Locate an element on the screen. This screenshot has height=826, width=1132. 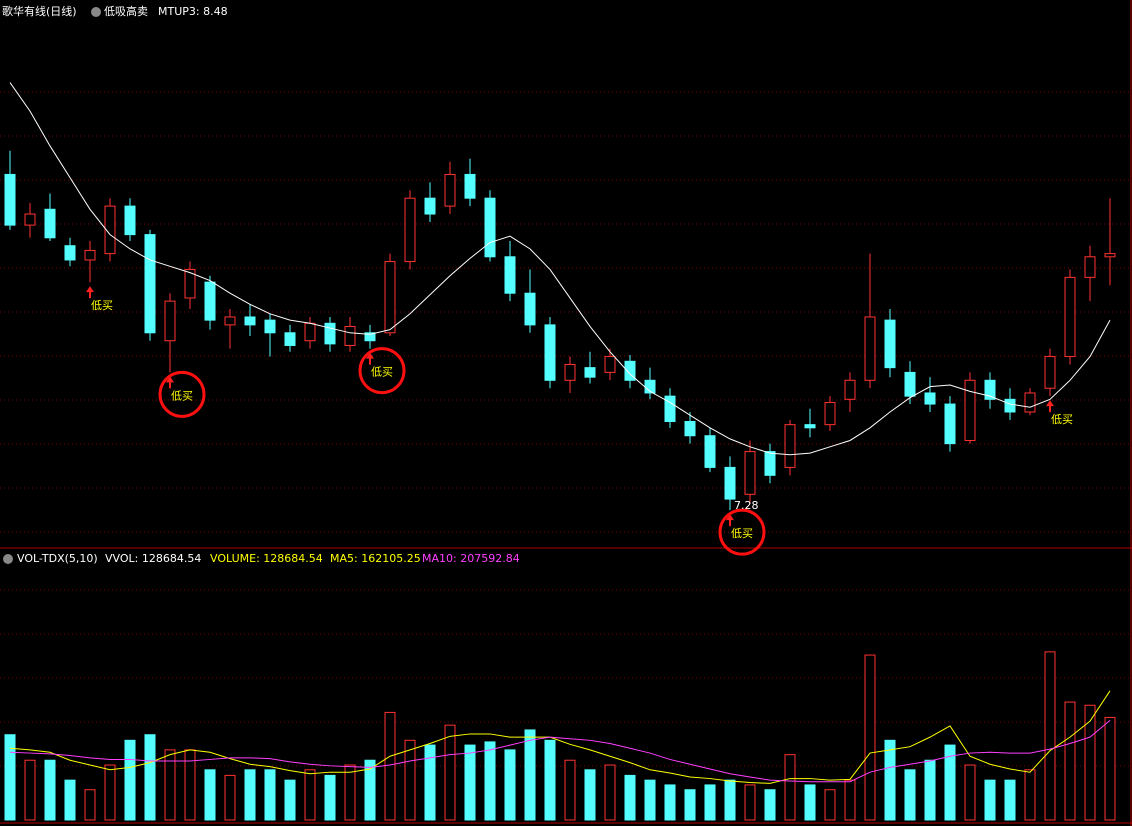
volume-toggle is located at coordinates (8, 559).